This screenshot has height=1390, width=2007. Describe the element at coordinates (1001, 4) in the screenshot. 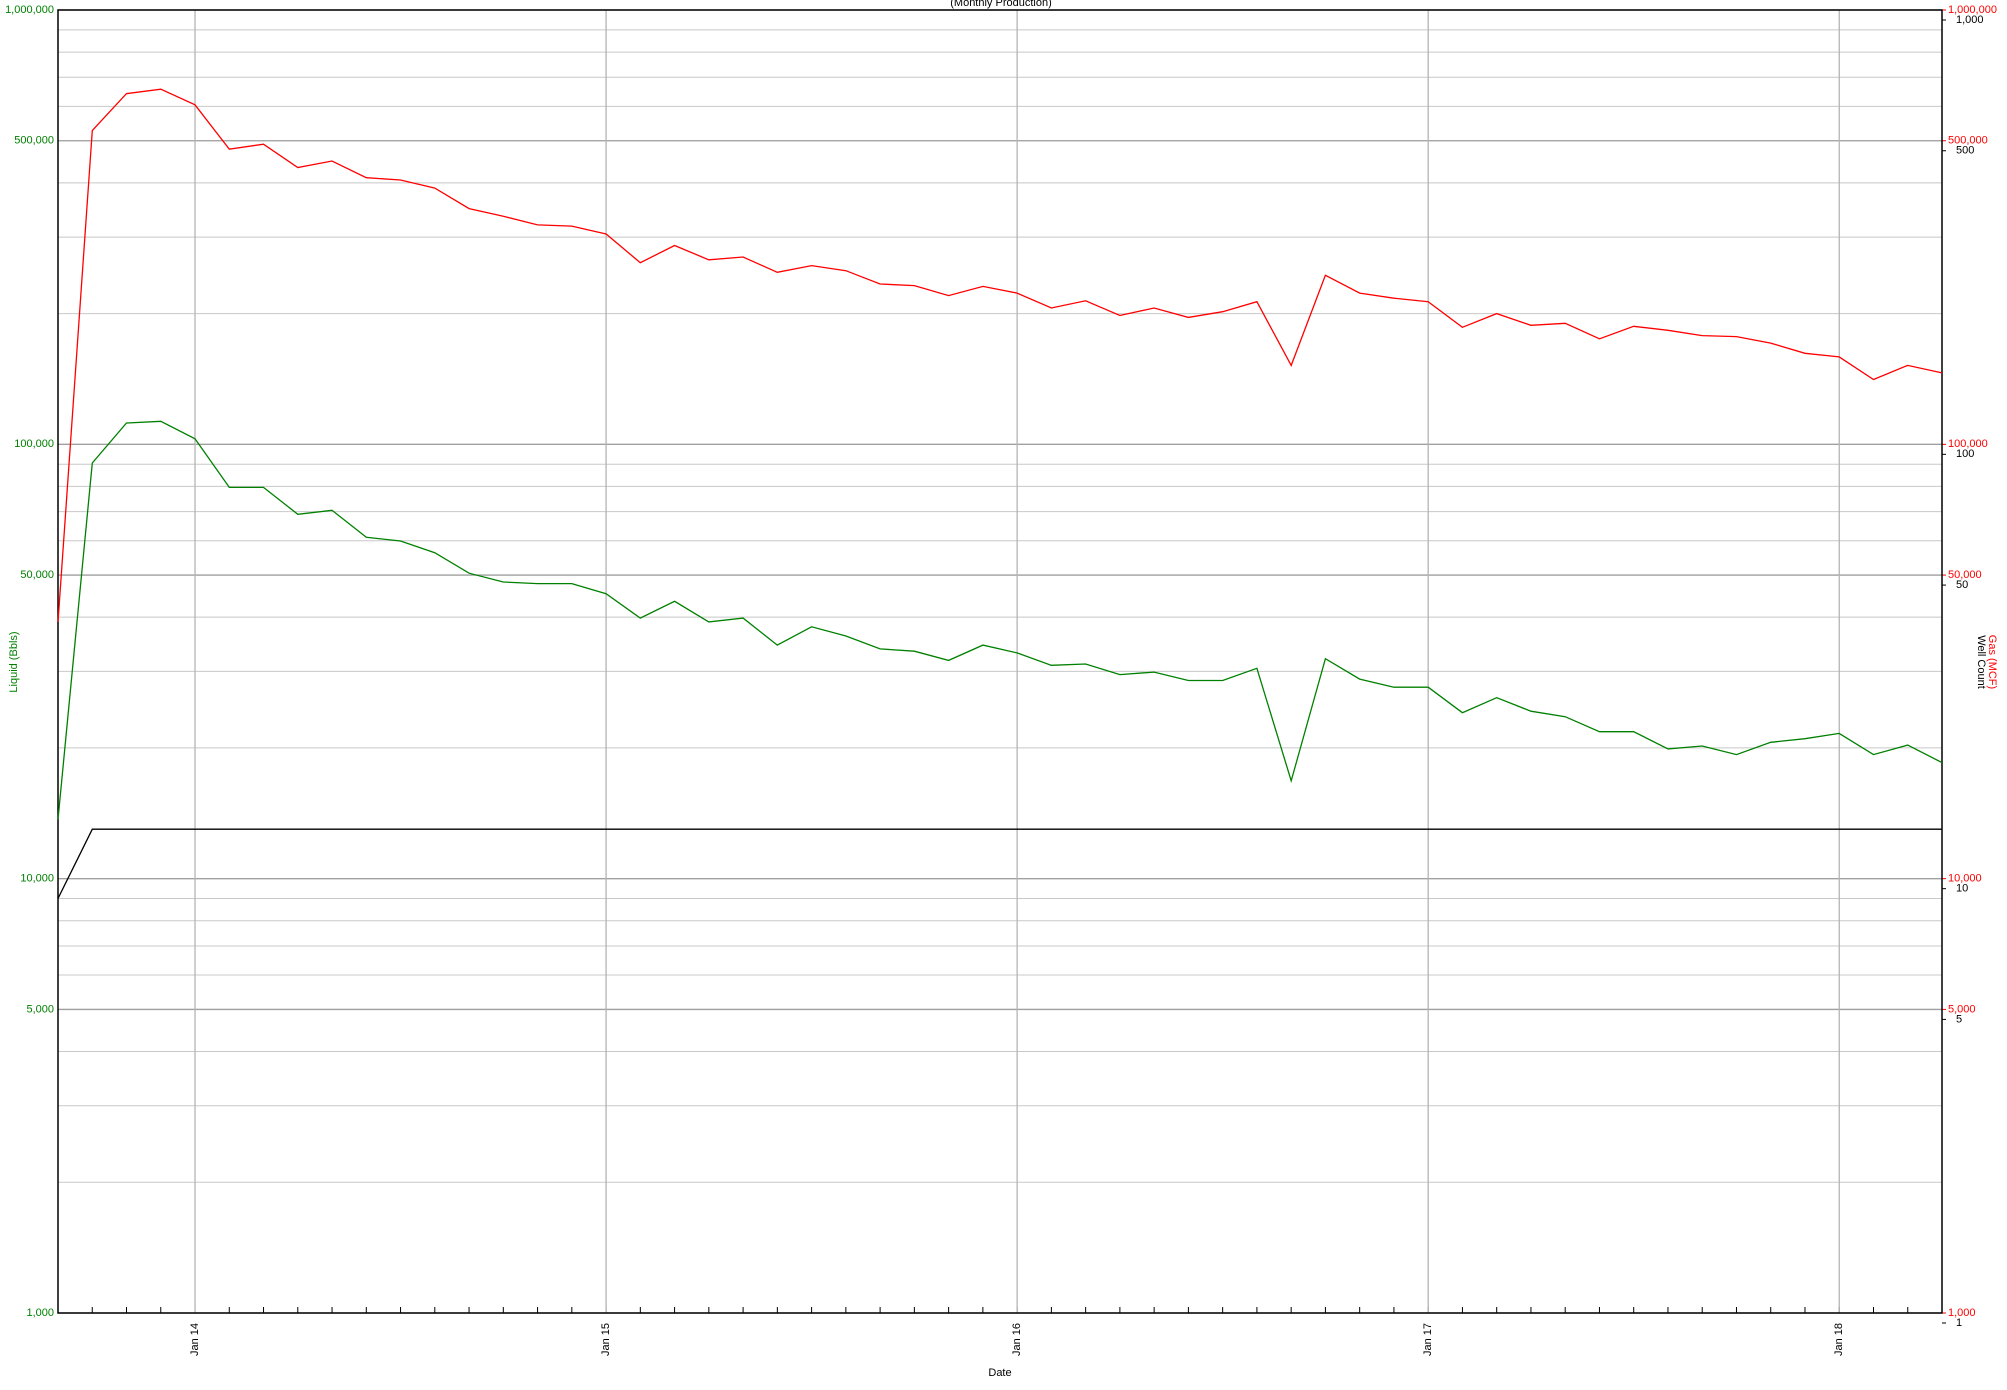

I see `chart-title: (Monthly Production)` at that location.